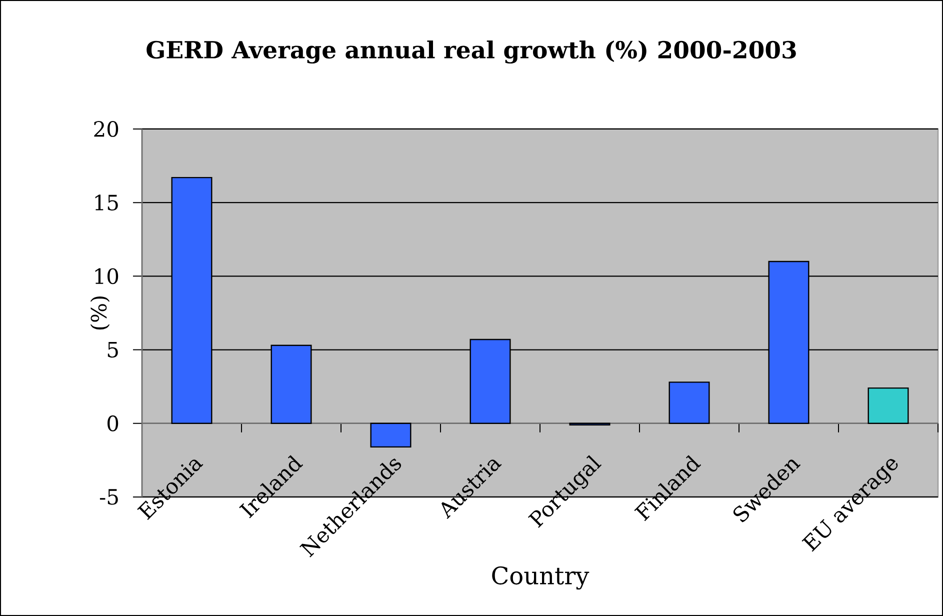 The width and height of the screenshot is (943, 616). Describe the element at coordinates (471, 52) in the screenshot. I see `chart-title: GERD Average annual real growth (%) 2000-2003` at that location.